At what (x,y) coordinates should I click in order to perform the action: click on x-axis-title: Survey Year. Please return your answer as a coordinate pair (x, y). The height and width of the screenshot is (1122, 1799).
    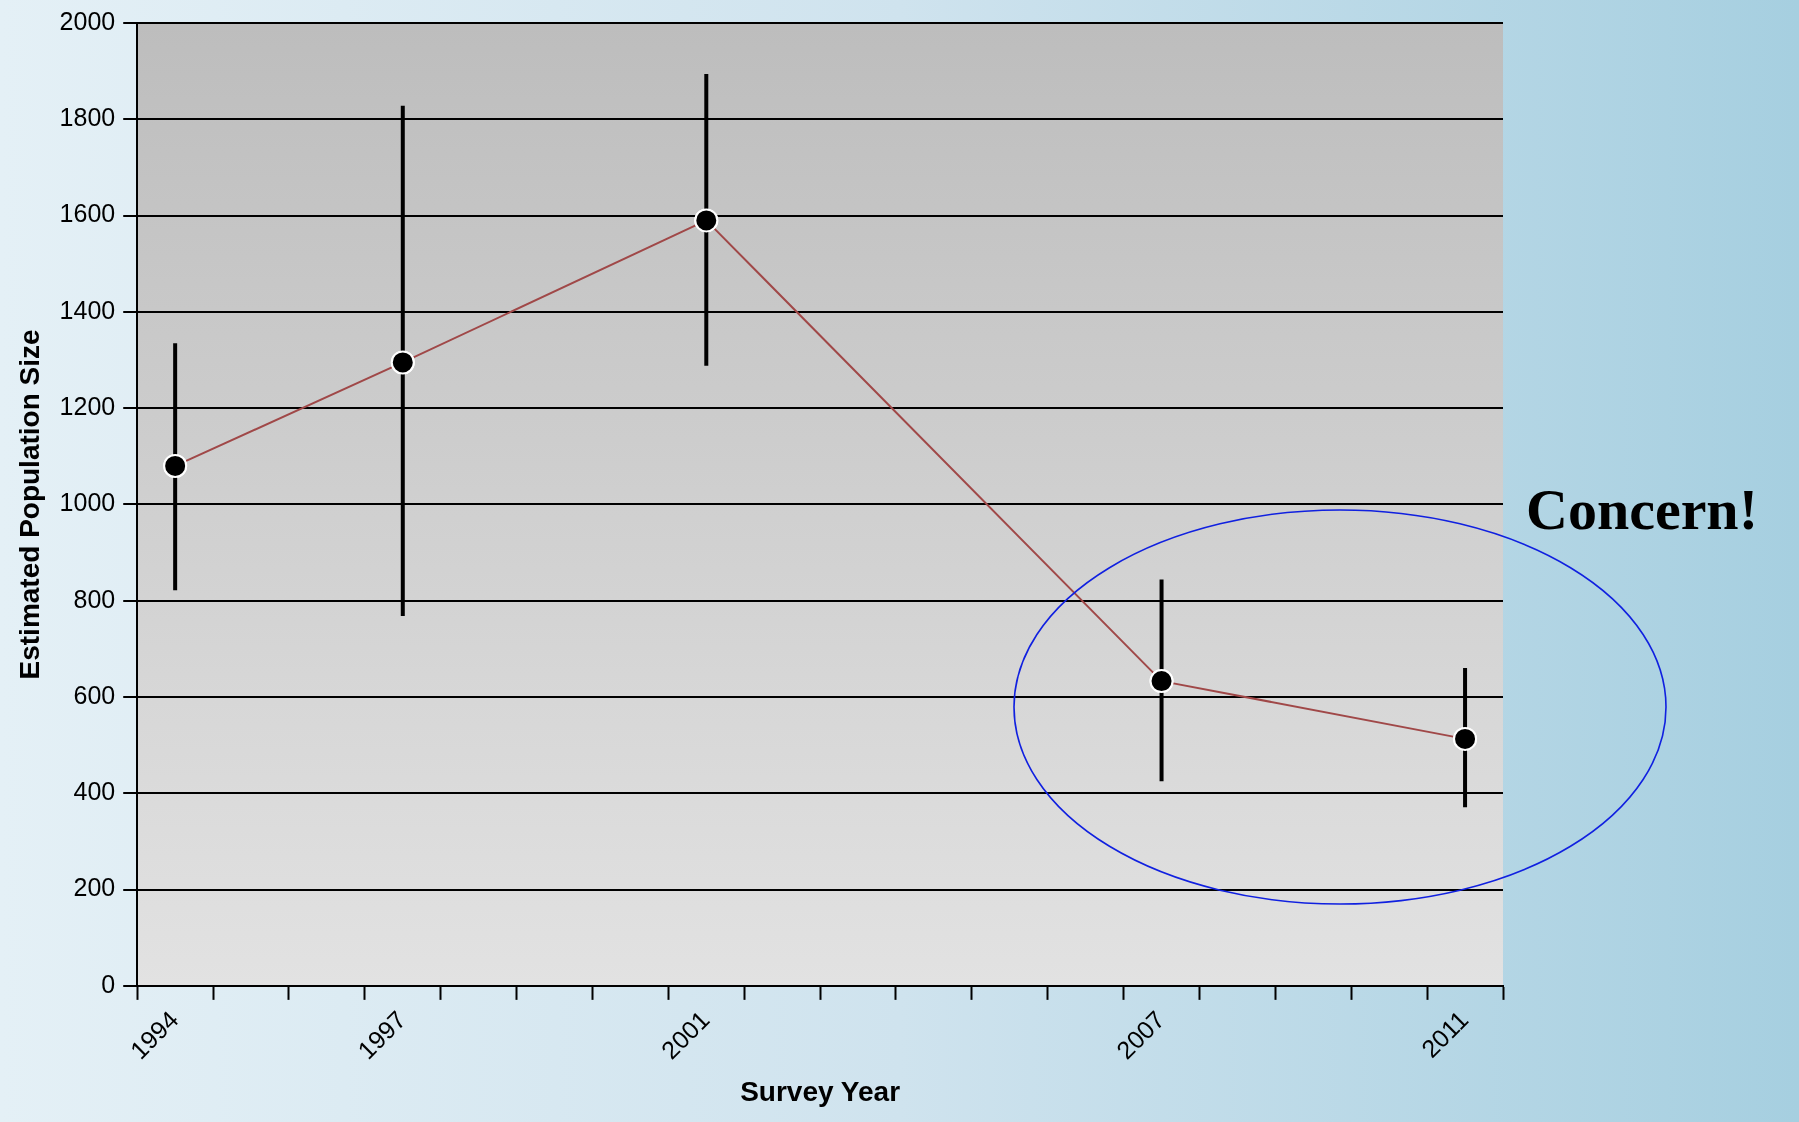
    Looking at the image, I should click on (820, 1091).